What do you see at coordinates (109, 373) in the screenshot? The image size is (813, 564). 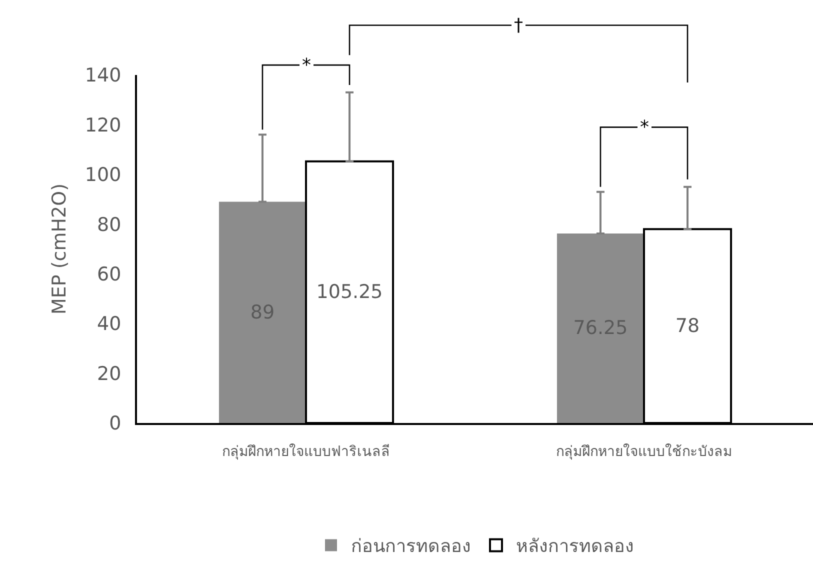 I see `y-tick-label: 20` at bounding box center [109, 373].